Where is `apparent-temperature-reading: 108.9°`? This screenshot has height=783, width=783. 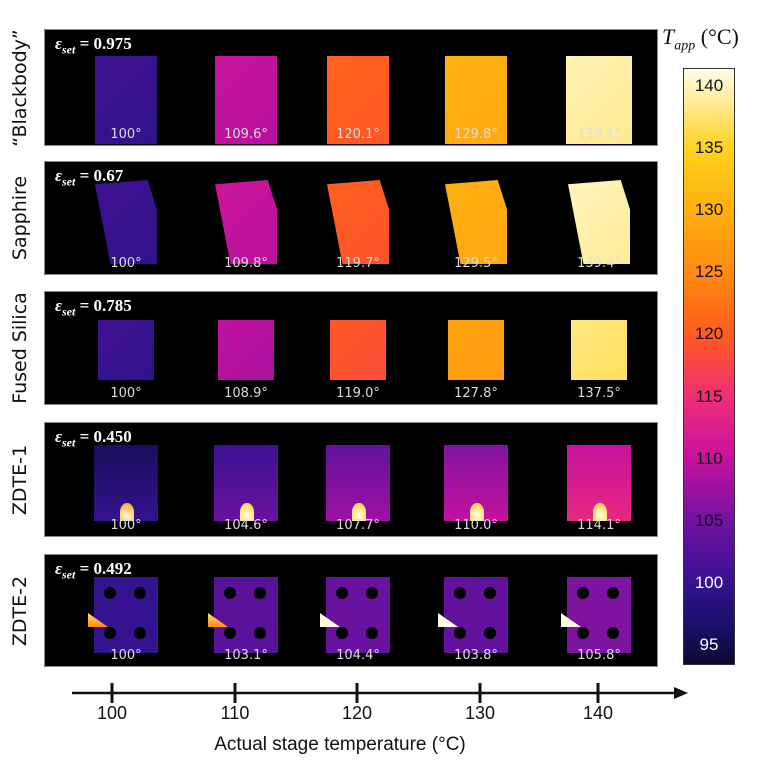
apparent-temperature-reading: 108.9° is located at coordinates (246, 393).